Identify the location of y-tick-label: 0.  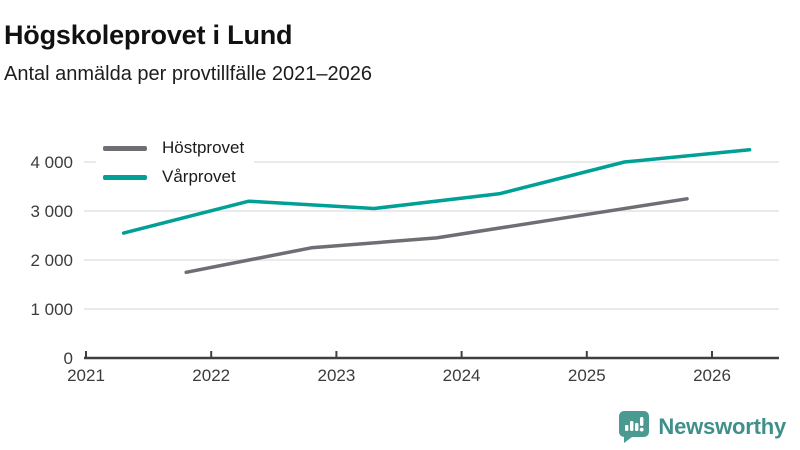
(68, 358).